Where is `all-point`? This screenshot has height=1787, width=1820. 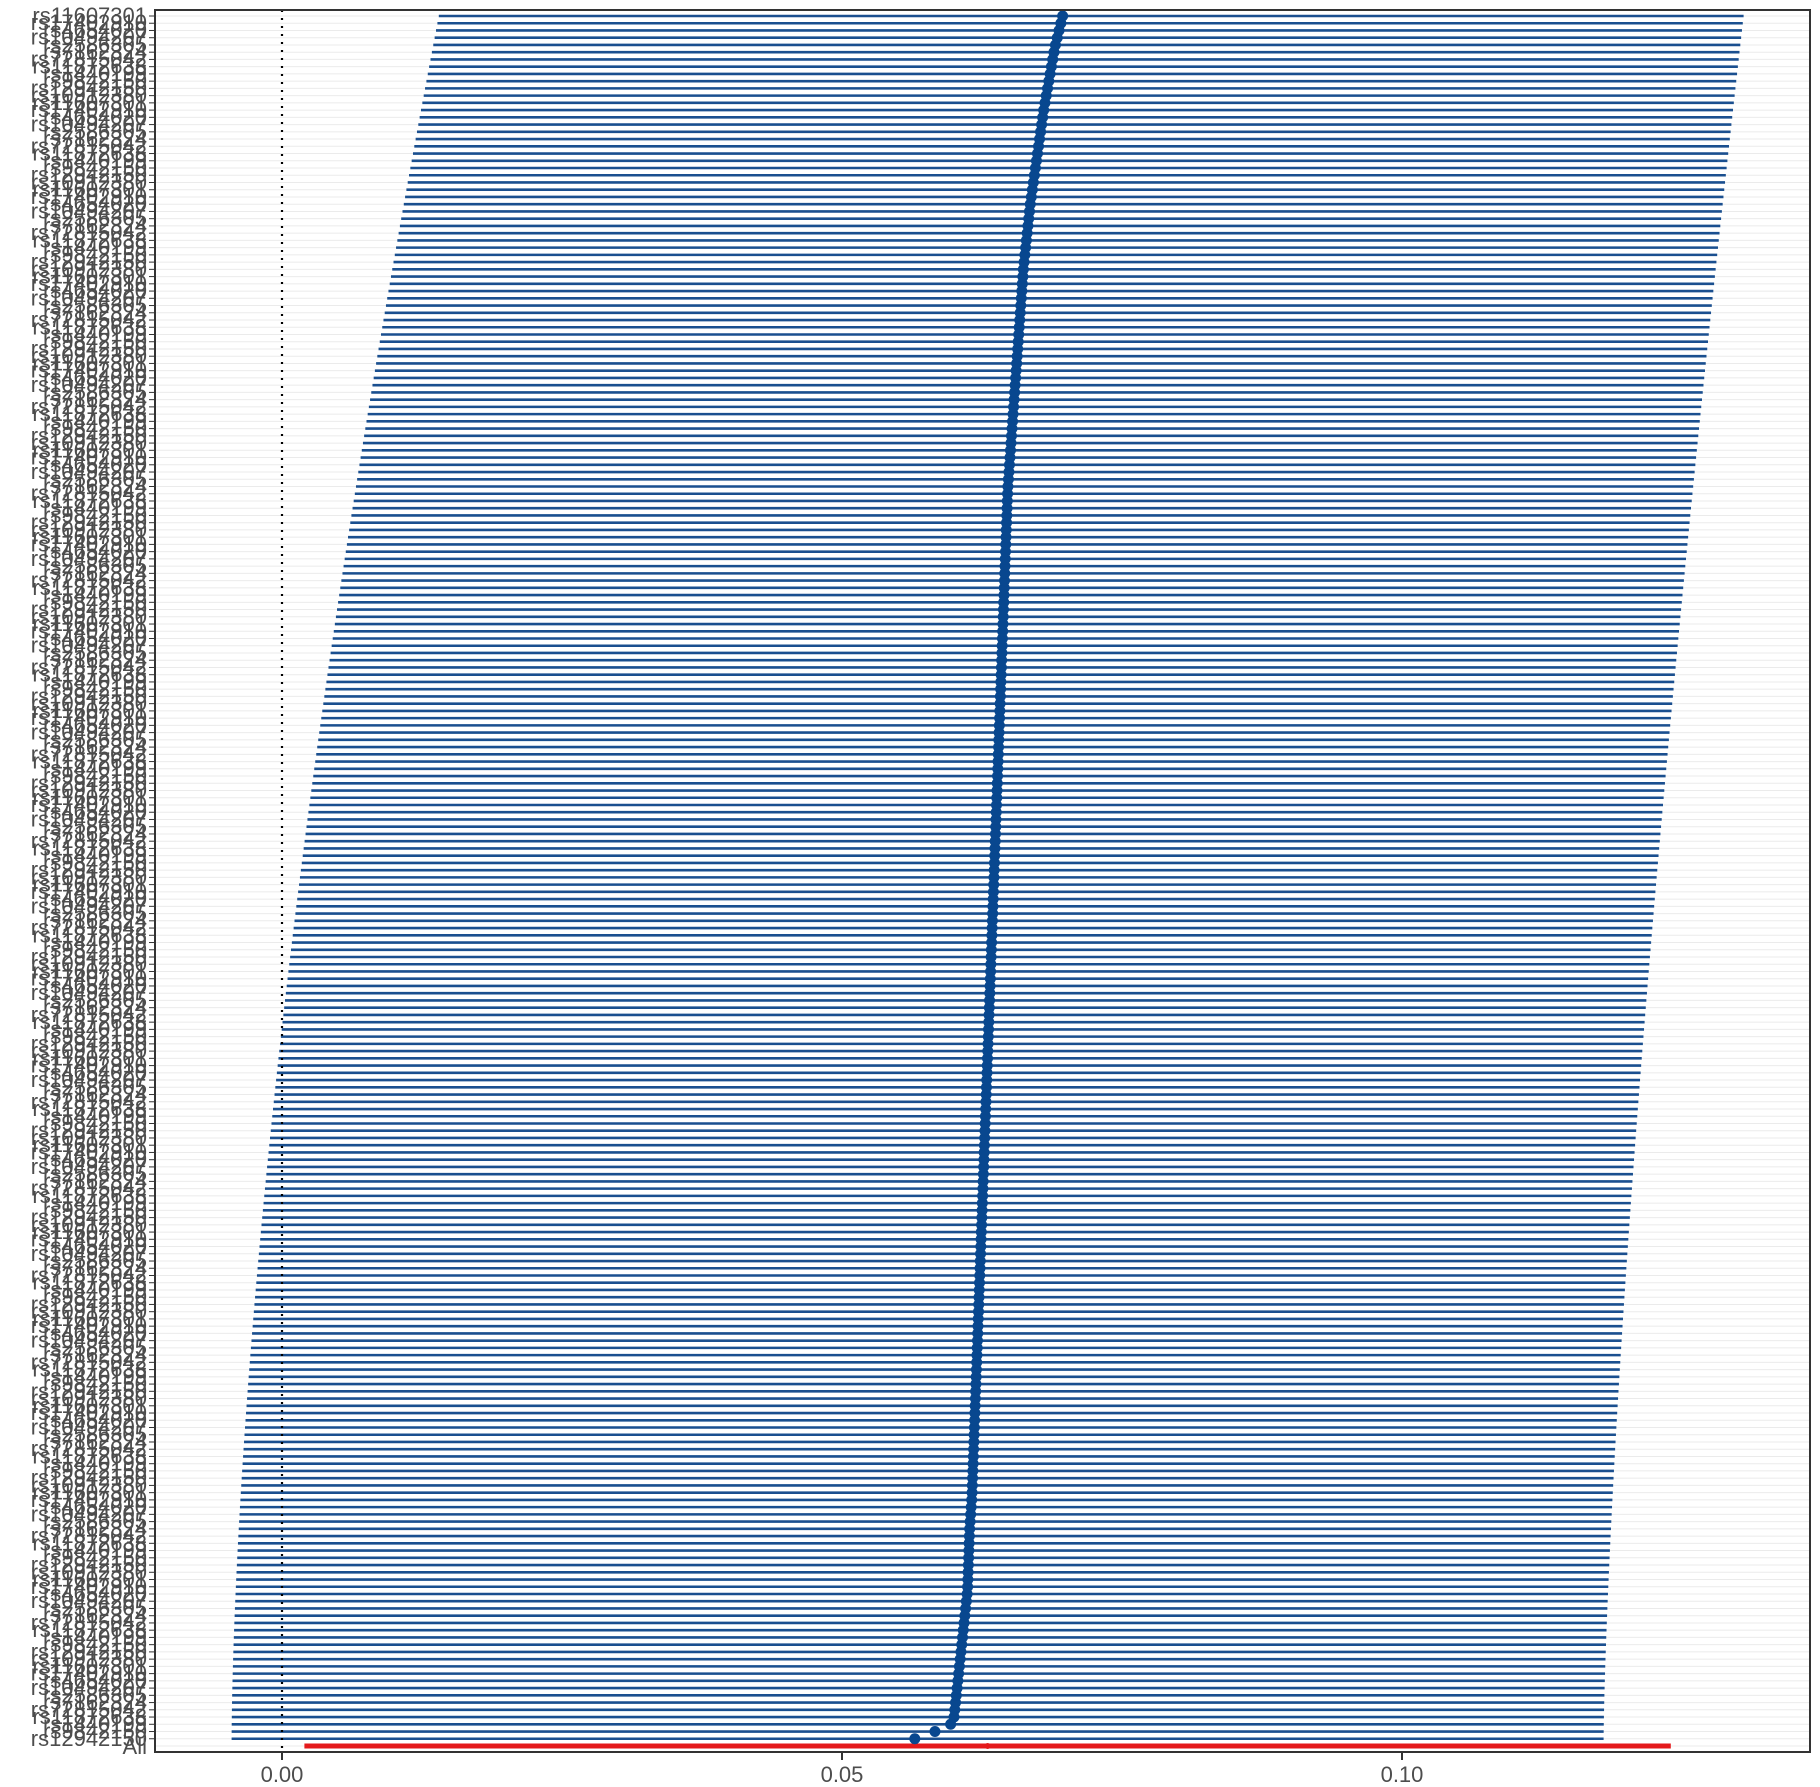 all-point is located at coordinates (987, 1746).